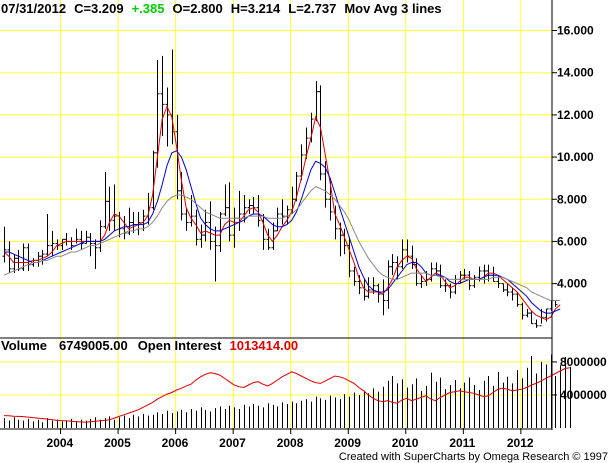 The height and width of the screenshot is (463, 614). Describe the element at coordinates (583, 395) in the screenshot. I see `volume-y-tick-label: 4000000` at that location.